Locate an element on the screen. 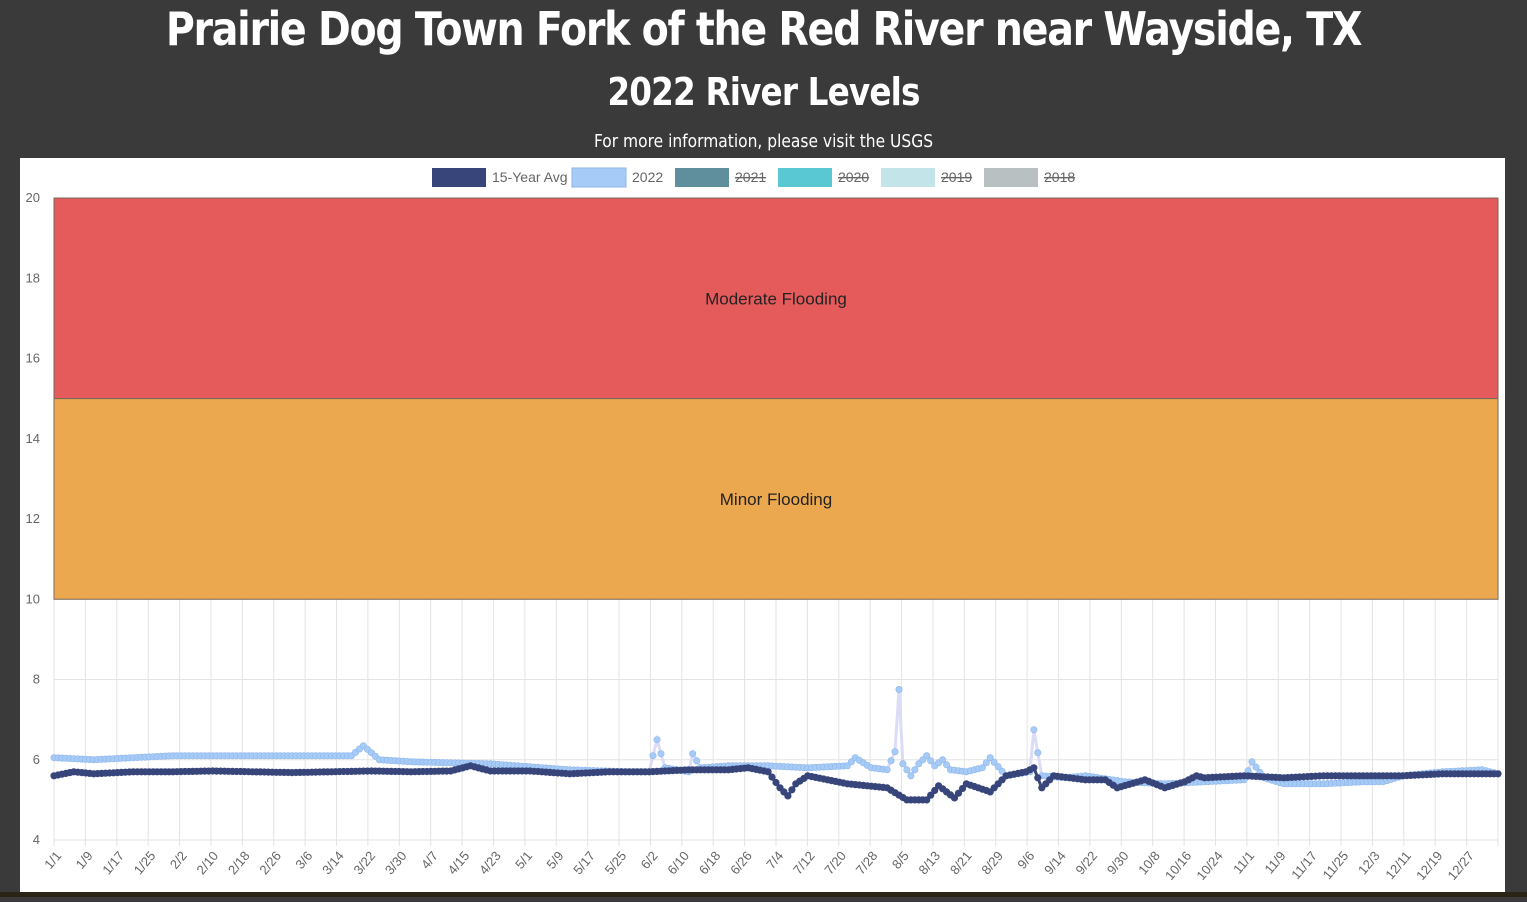 Image resolution: width=1527 pixels, height=902 pixels. y-axis: 4 6 8 10 12 14 16 18 20 is located at coordinates (33, 518).